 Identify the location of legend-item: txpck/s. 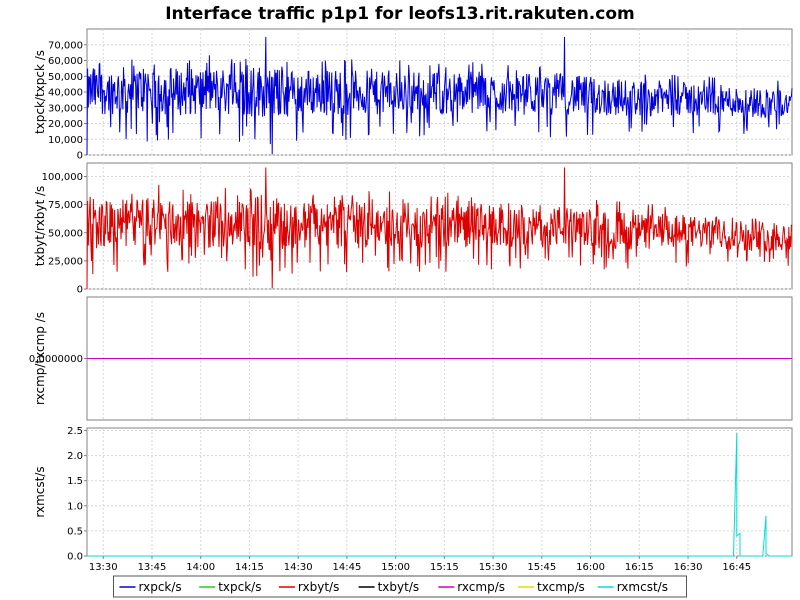
(239, 587).